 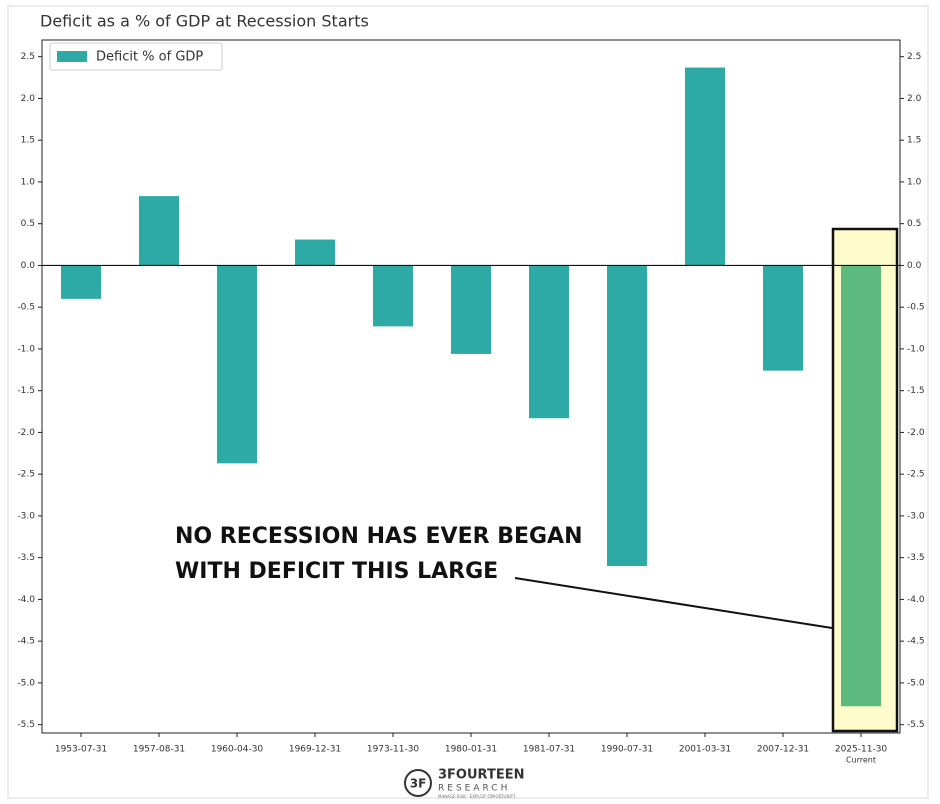 I want to click on logo-mark: 3F, so click(x=418, y=784).